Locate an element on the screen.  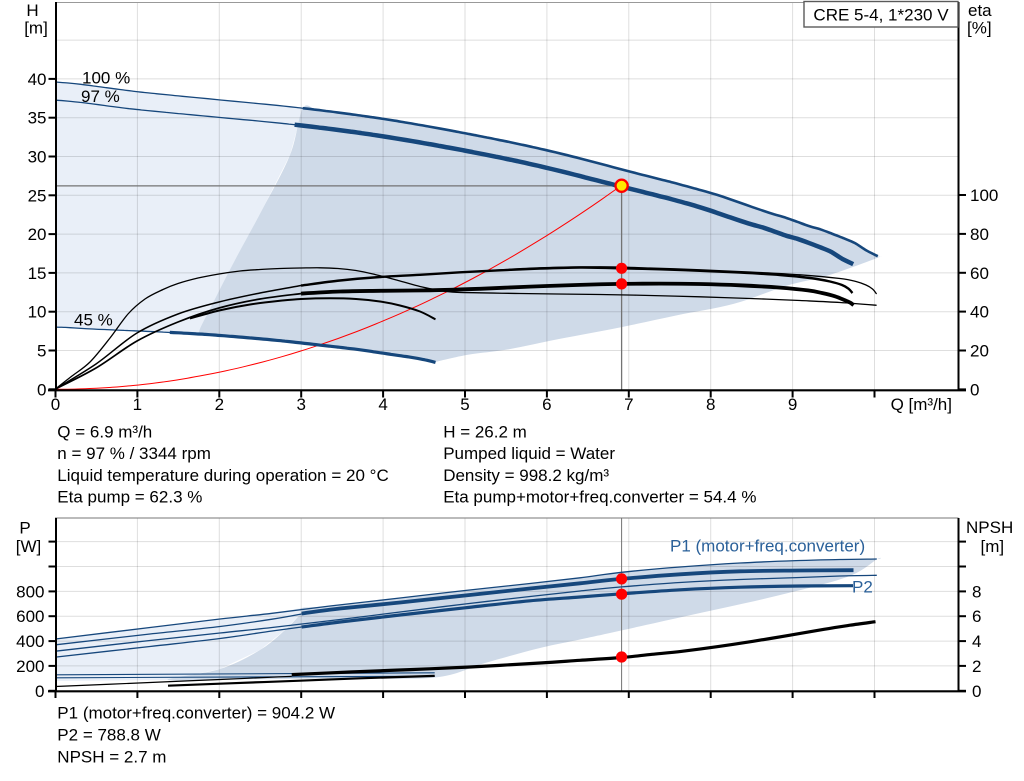
svg-text: Eta pump = 62.3 % is located at coordinates (129, 497).